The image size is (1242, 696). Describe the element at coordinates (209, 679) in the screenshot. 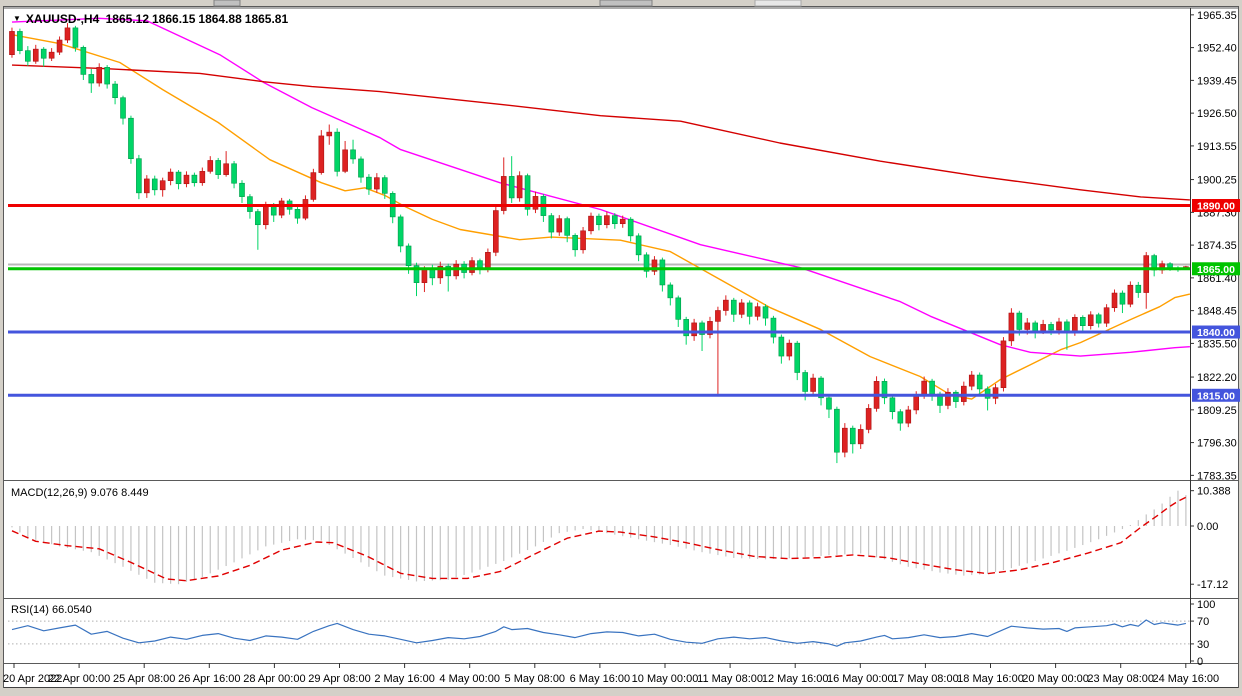

I see `svg-text: 26 Apr 16:00` at that location.